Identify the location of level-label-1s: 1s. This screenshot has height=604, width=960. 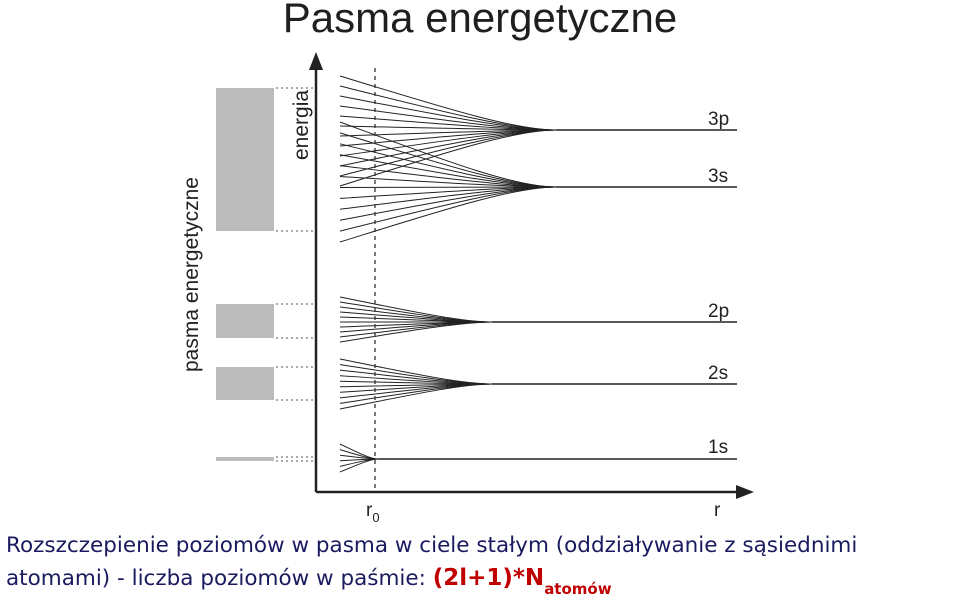
(718, 447).